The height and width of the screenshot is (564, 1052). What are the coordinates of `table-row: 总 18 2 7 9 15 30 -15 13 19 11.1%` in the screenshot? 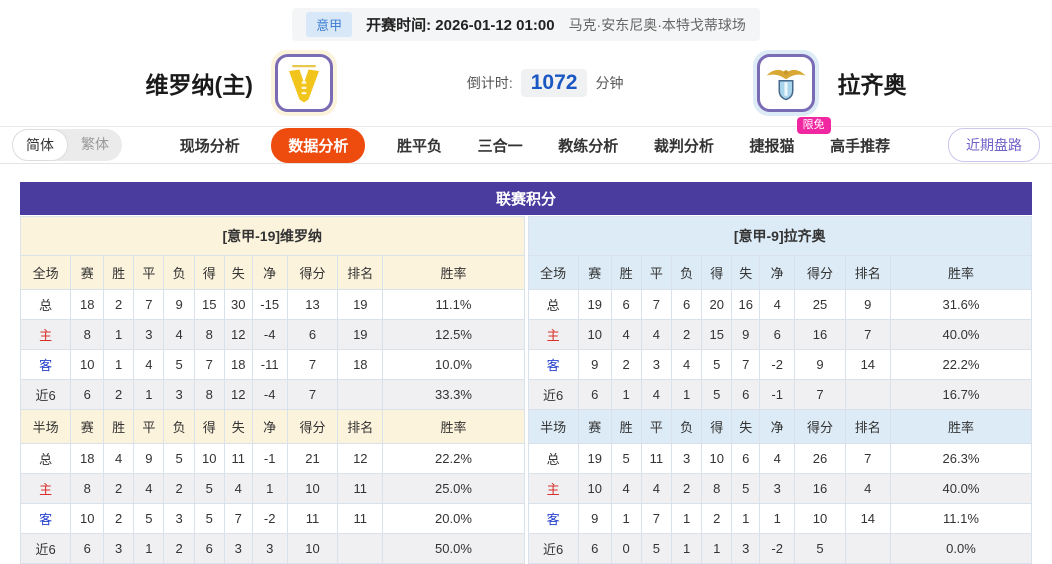 It's located at (272, 304).